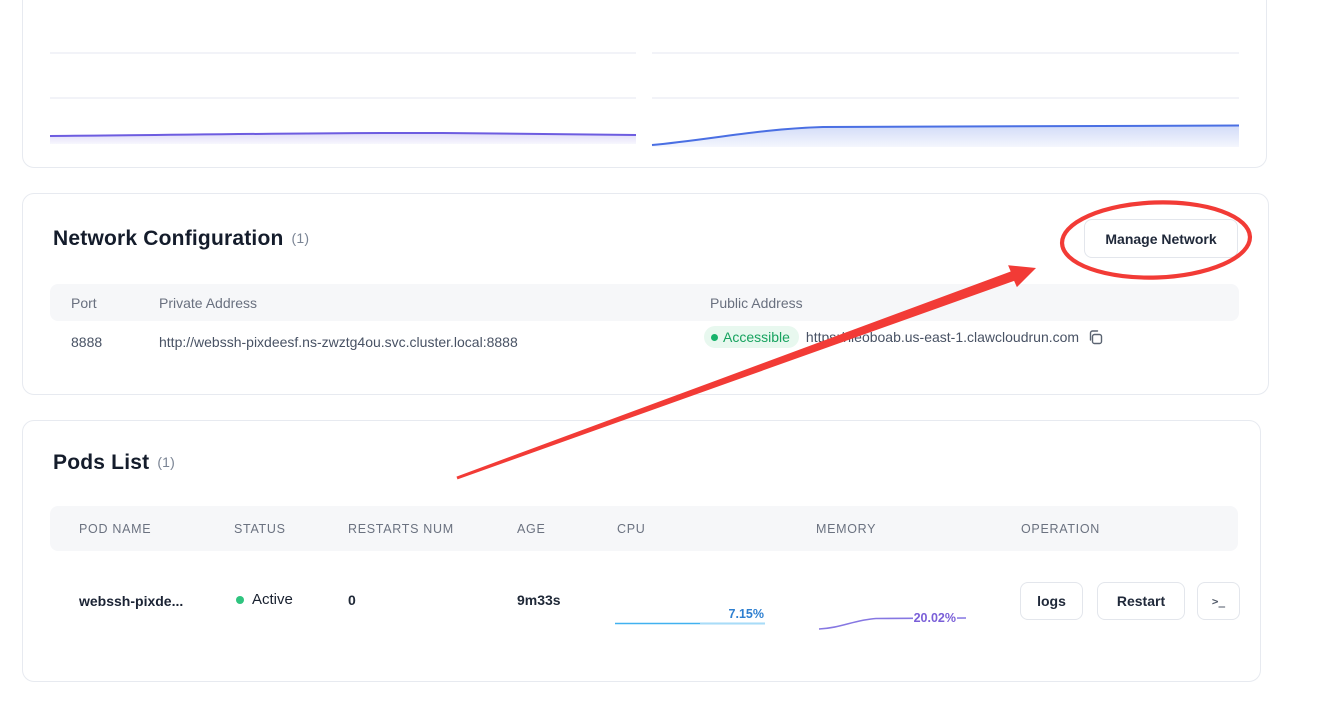 This screenshot has height=703, width=1317. I want to click on port-value: 8888, so click(87, 342).